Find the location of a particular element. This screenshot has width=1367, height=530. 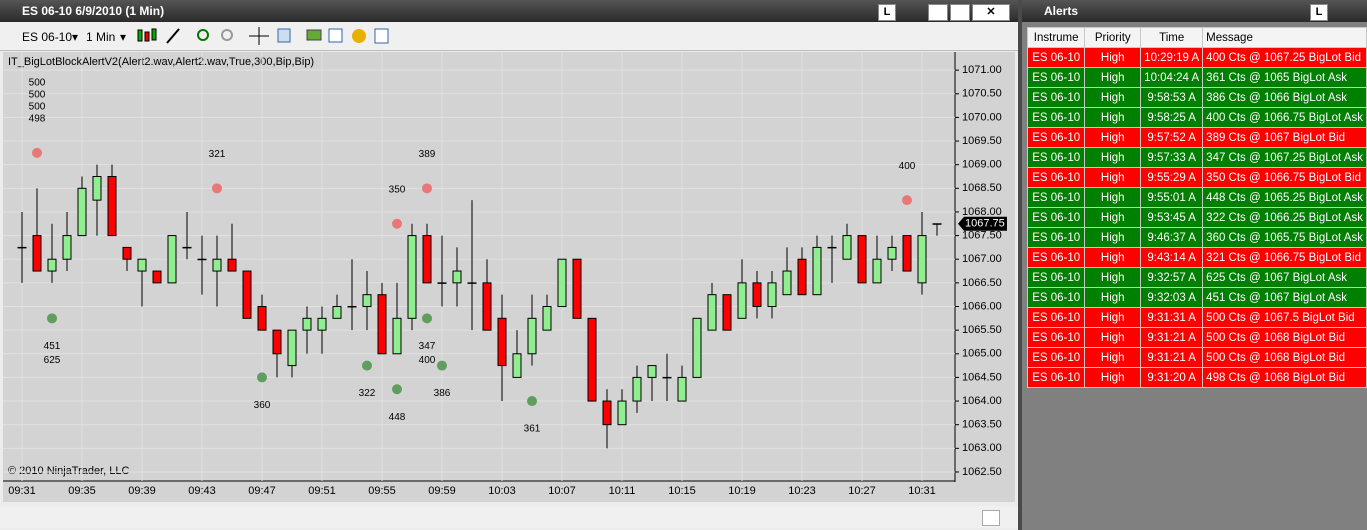

alert-cell: 625 Cts @ 1067 BigLot Ask is located at coordinates (1284, 277).